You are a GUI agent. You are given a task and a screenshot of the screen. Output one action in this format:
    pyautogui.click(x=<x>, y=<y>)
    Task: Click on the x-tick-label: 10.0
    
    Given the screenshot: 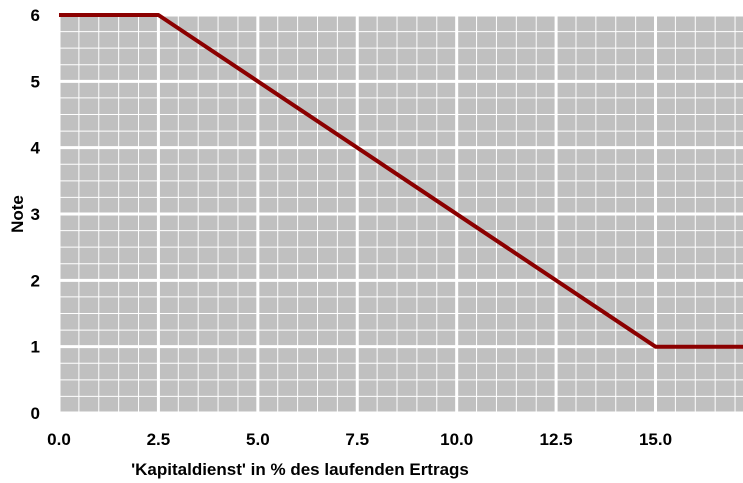 What is the action you would take?
    pyautogui.click(x=456, y=439)
    